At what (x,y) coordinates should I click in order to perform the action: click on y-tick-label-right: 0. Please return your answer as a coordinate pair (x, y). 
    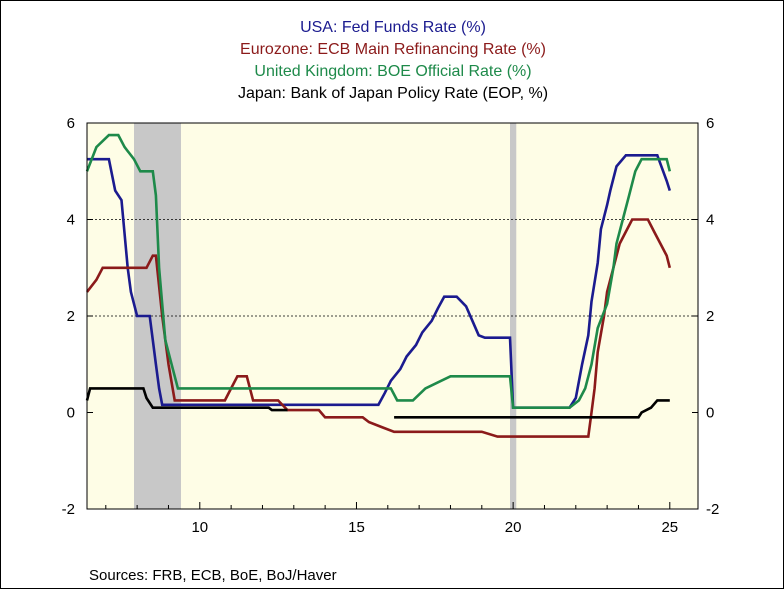
    Looking at the image, I should click on (710, 413).